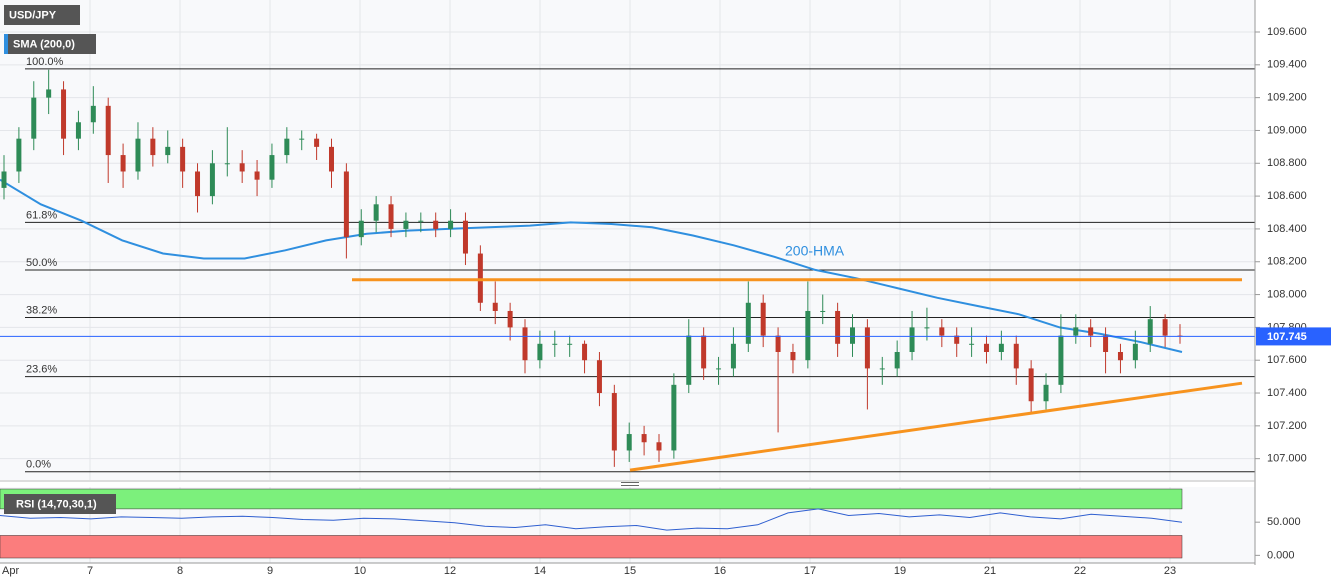 The height and width of the screenshot is (588, 1331). I want to click on current-price-box, so click(1293, 336).